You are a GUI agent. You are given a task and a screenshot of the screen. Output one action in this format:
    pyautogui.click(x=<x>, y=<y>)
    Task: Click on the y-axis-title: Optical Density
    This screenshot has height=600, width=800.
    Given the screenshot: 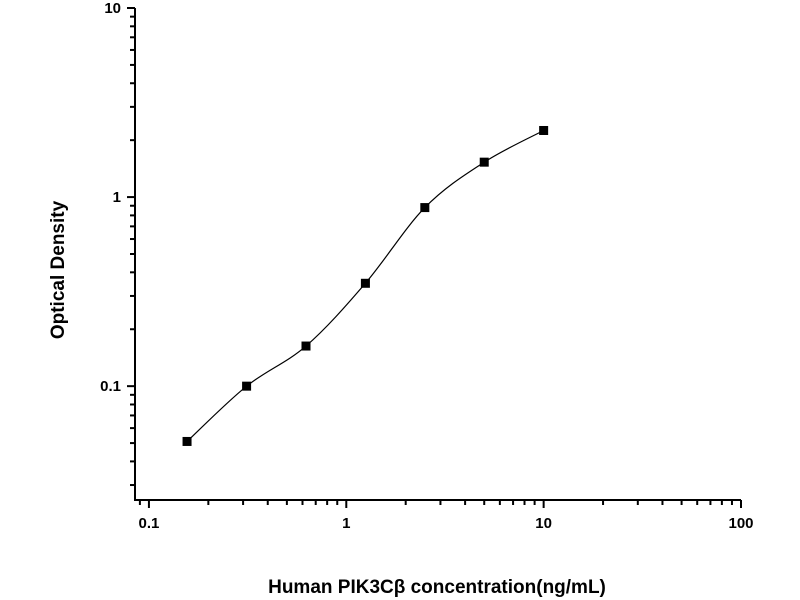 What is the action you would take?
    pyautogui.click(x=58, y=269)
    